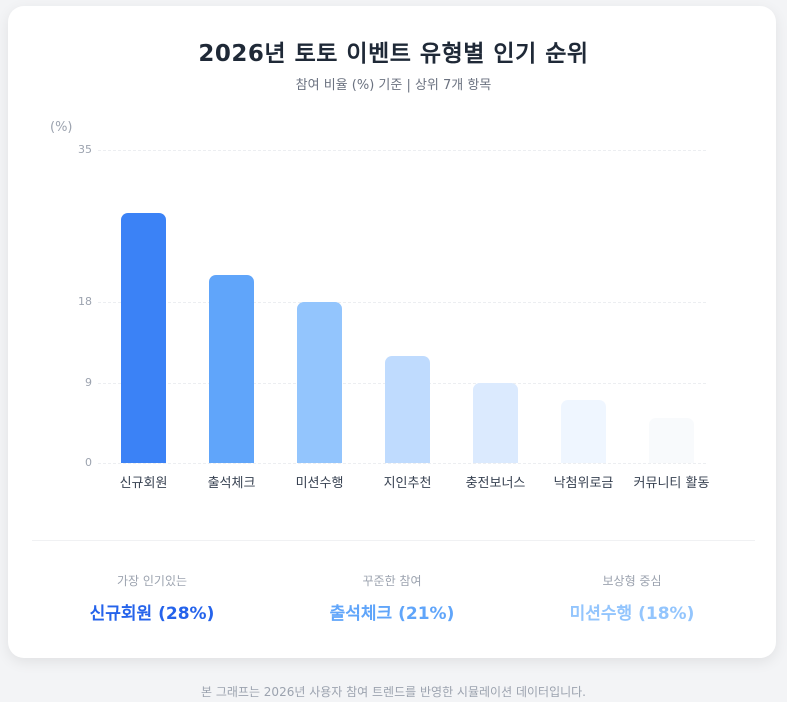 This screenshot has width=787, height=702. I want to click on x-tick-label: 신규회원, so click(143, 483).